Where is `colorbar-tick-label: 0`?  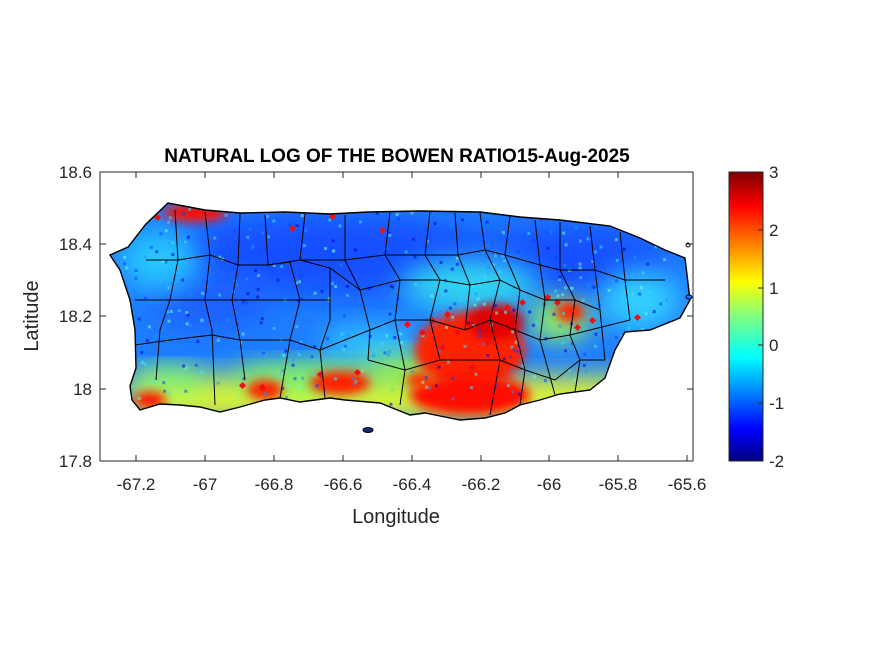
colorbar-tick-label: 0 is located at coordinates (773, 345).